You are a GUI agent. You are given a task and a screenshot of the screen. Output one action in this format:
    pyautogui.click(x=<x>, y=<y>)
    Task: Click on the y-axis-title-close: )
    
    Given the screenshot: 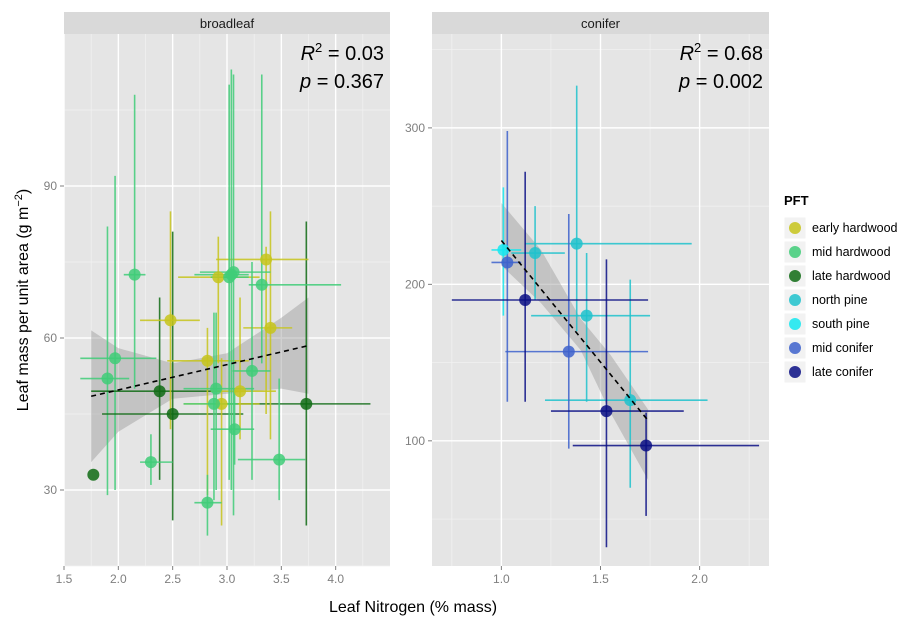 What is the action you would take?
    pyautogui.click(x=23, y=191)
    